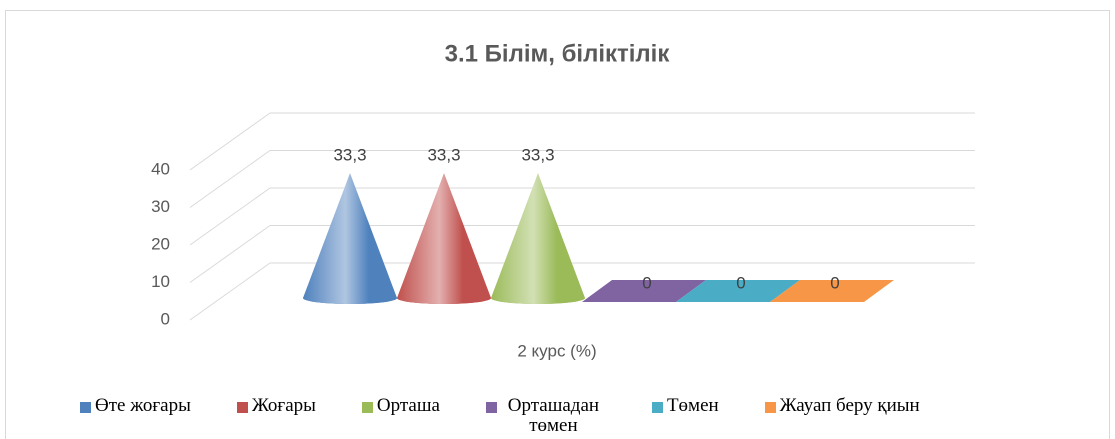 The height and width of the screenshot is (439, 1115). Describe the element at coordinates (283, 405) in the screenshot. I see `legend-label: Жоғары` at that location.